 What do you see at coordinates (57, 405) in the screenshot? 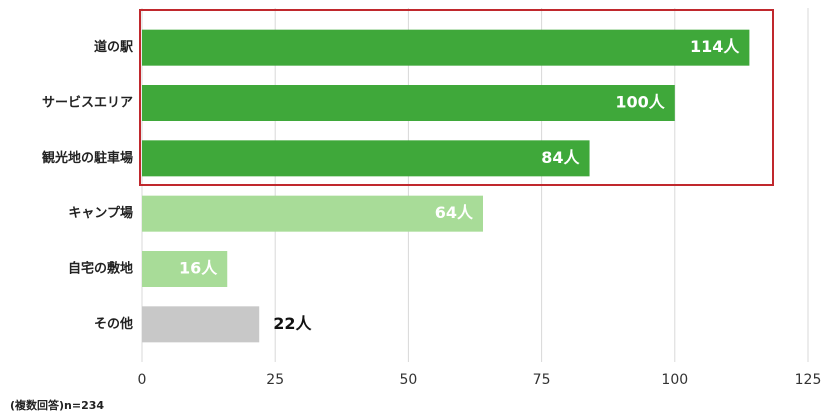
I see `note: (複数回答)n=234` at bounding box center [57, 405].